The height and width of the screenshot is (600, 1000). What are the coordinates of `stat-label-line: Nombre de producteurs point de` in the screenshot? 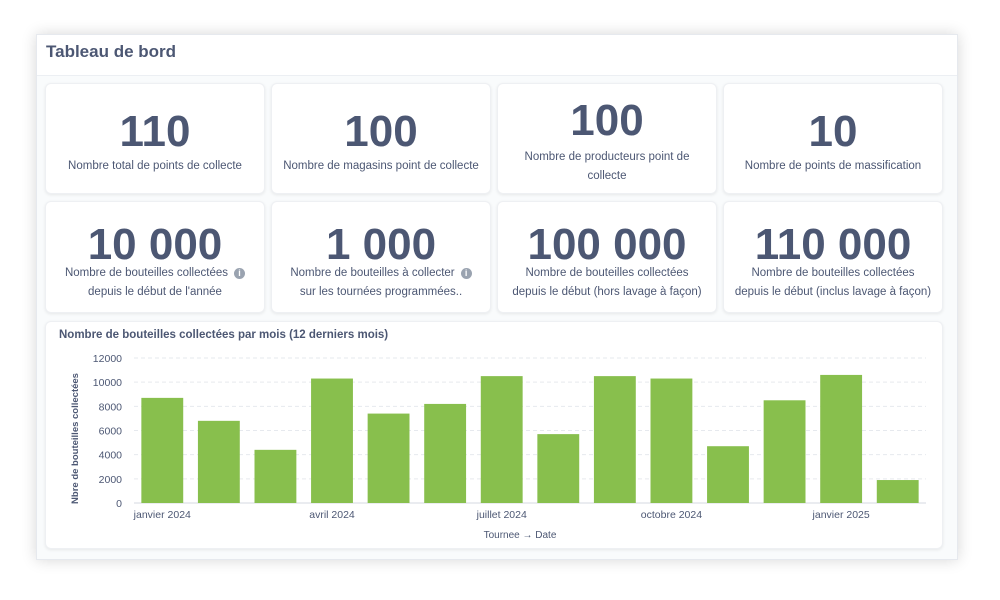 It's located at (607, 157).